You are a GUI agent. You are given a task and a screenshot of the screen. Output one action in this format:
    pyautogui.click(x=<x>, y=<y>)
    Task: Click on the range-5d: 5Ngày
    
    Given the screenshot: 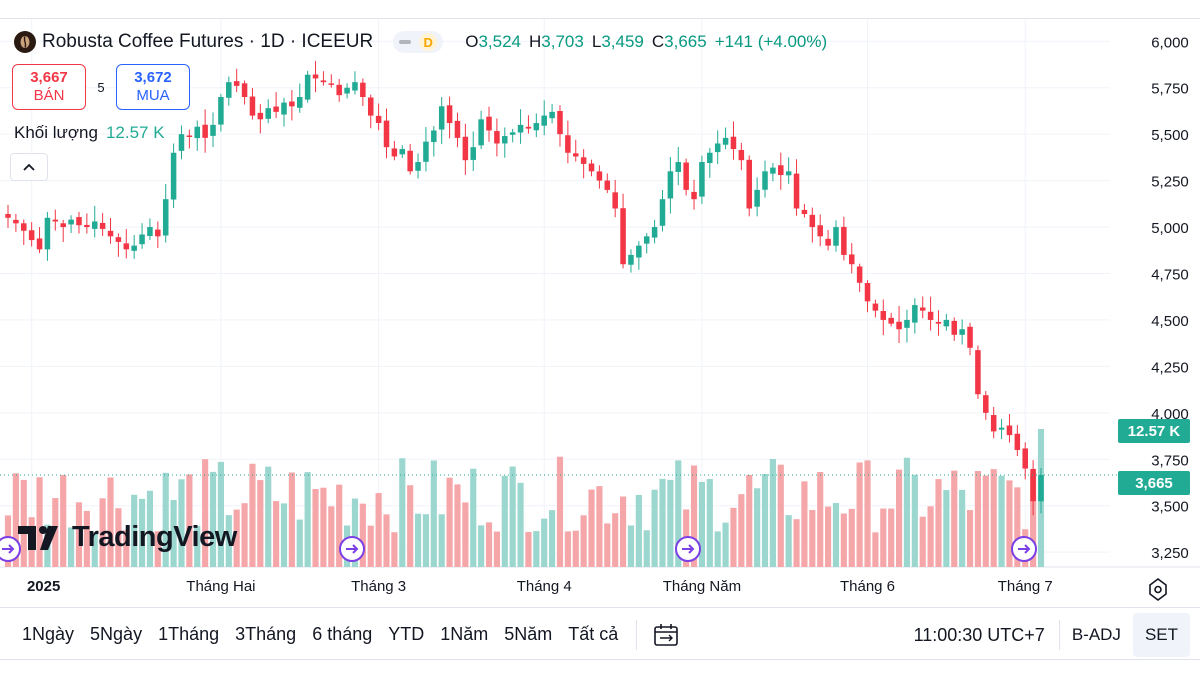 What is the action you would take?
    pyautogui.click(x=116, y=634)
    